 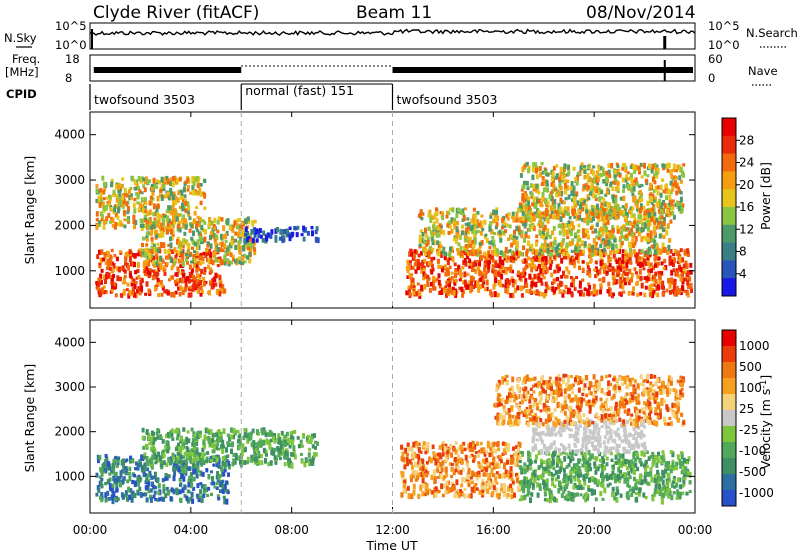 I want to click on noise-panel-frame, so click(x=392, y=36).